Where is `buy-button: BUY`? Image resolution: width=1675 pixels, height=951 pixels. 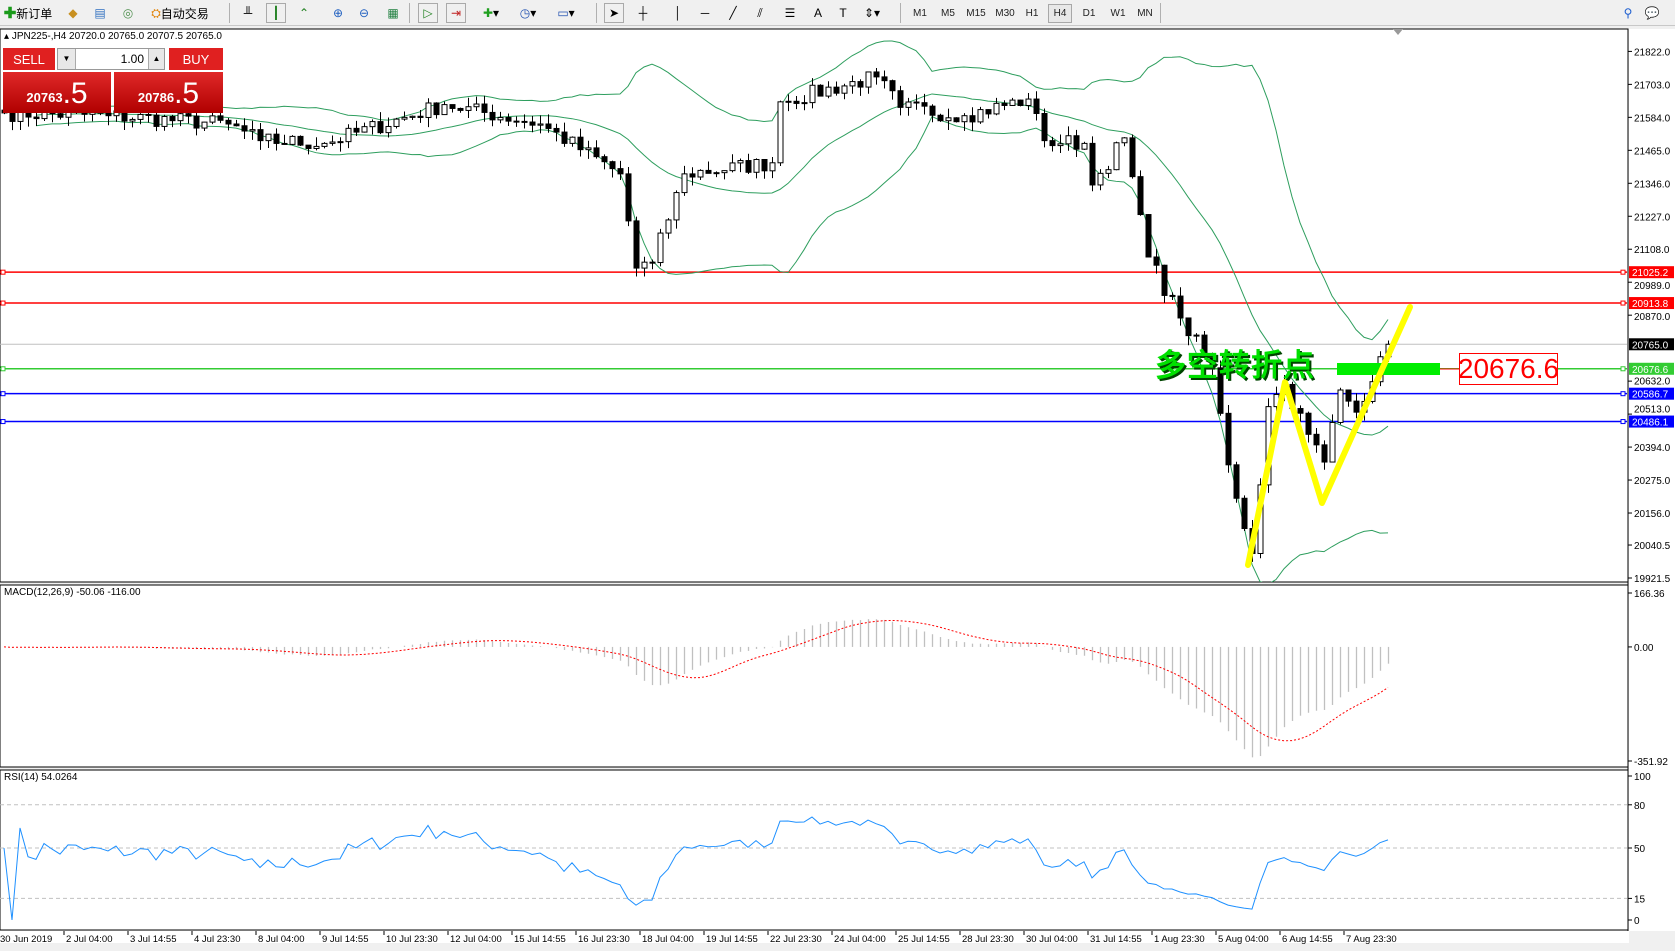 buy-button: BUY is located at coordinates (196, 59).